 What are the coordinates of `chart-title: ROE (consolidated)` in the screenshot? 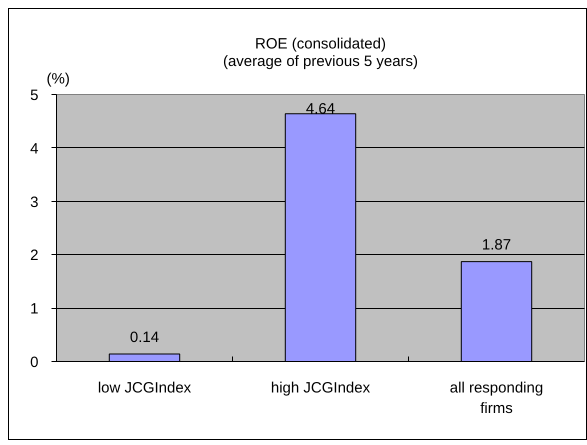 It's located at (320, 44).